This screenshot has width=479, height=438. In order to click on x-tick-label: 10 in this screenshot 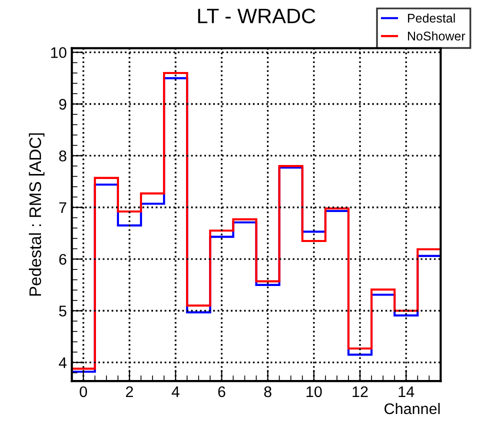, I will do `click(314, 392)`.